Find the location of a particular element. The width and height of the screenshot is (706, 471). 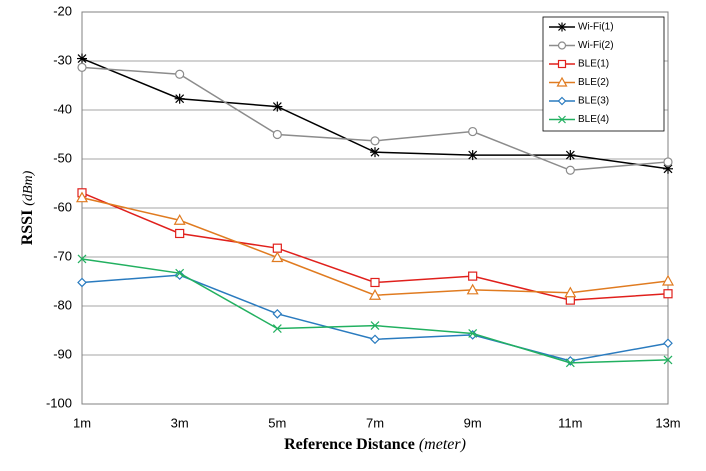

legend-label: BLE(3) is located at coordinates (593, 101).